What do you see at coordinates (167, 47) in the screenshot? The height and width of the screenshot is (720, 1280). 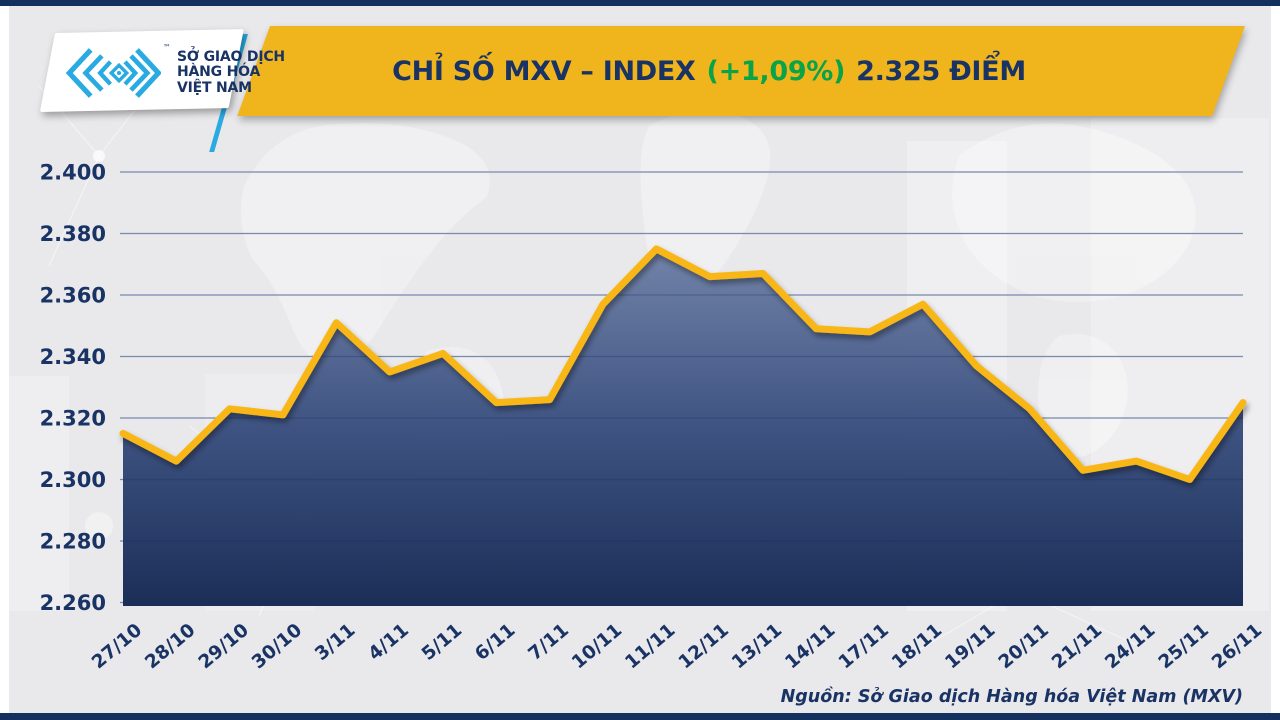 I see `trademark-symbol: ™` at bounding box center [167, 47].